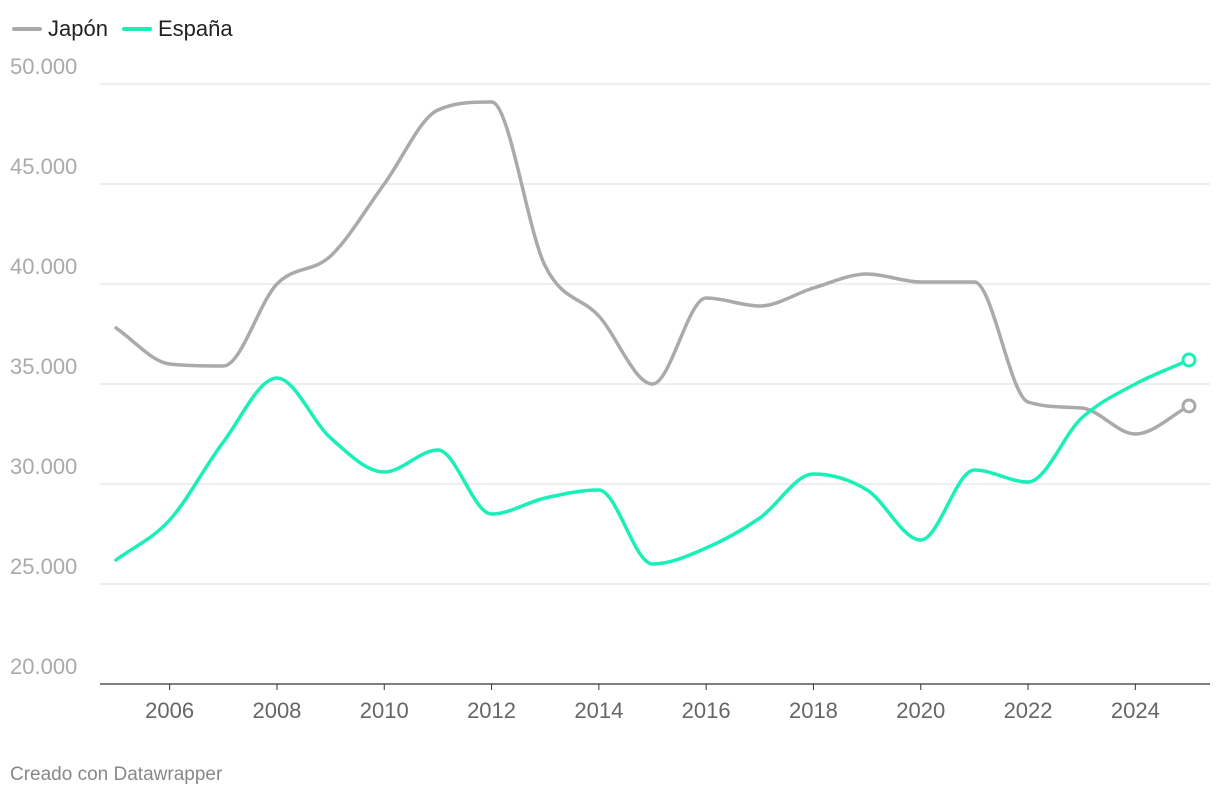  I want to click on y-tick-label: 20.000, so click(43, 666).